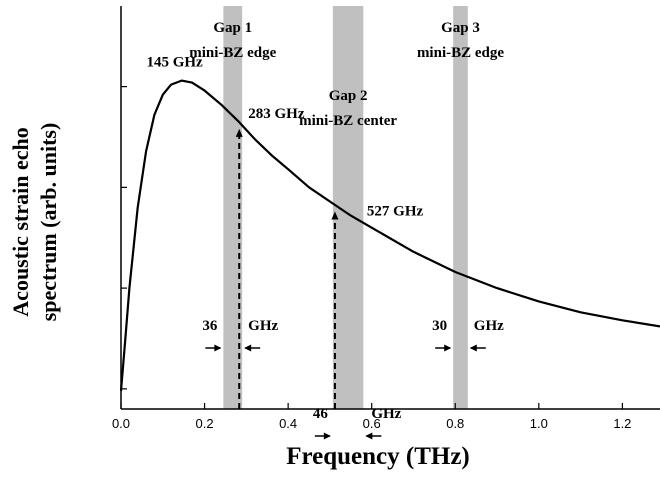 The width and height of the screenshot is (660, 478). Describe the element at coordinates (121, 423) in the screenshot. I see `x-tick-label: 0.0` at that location.